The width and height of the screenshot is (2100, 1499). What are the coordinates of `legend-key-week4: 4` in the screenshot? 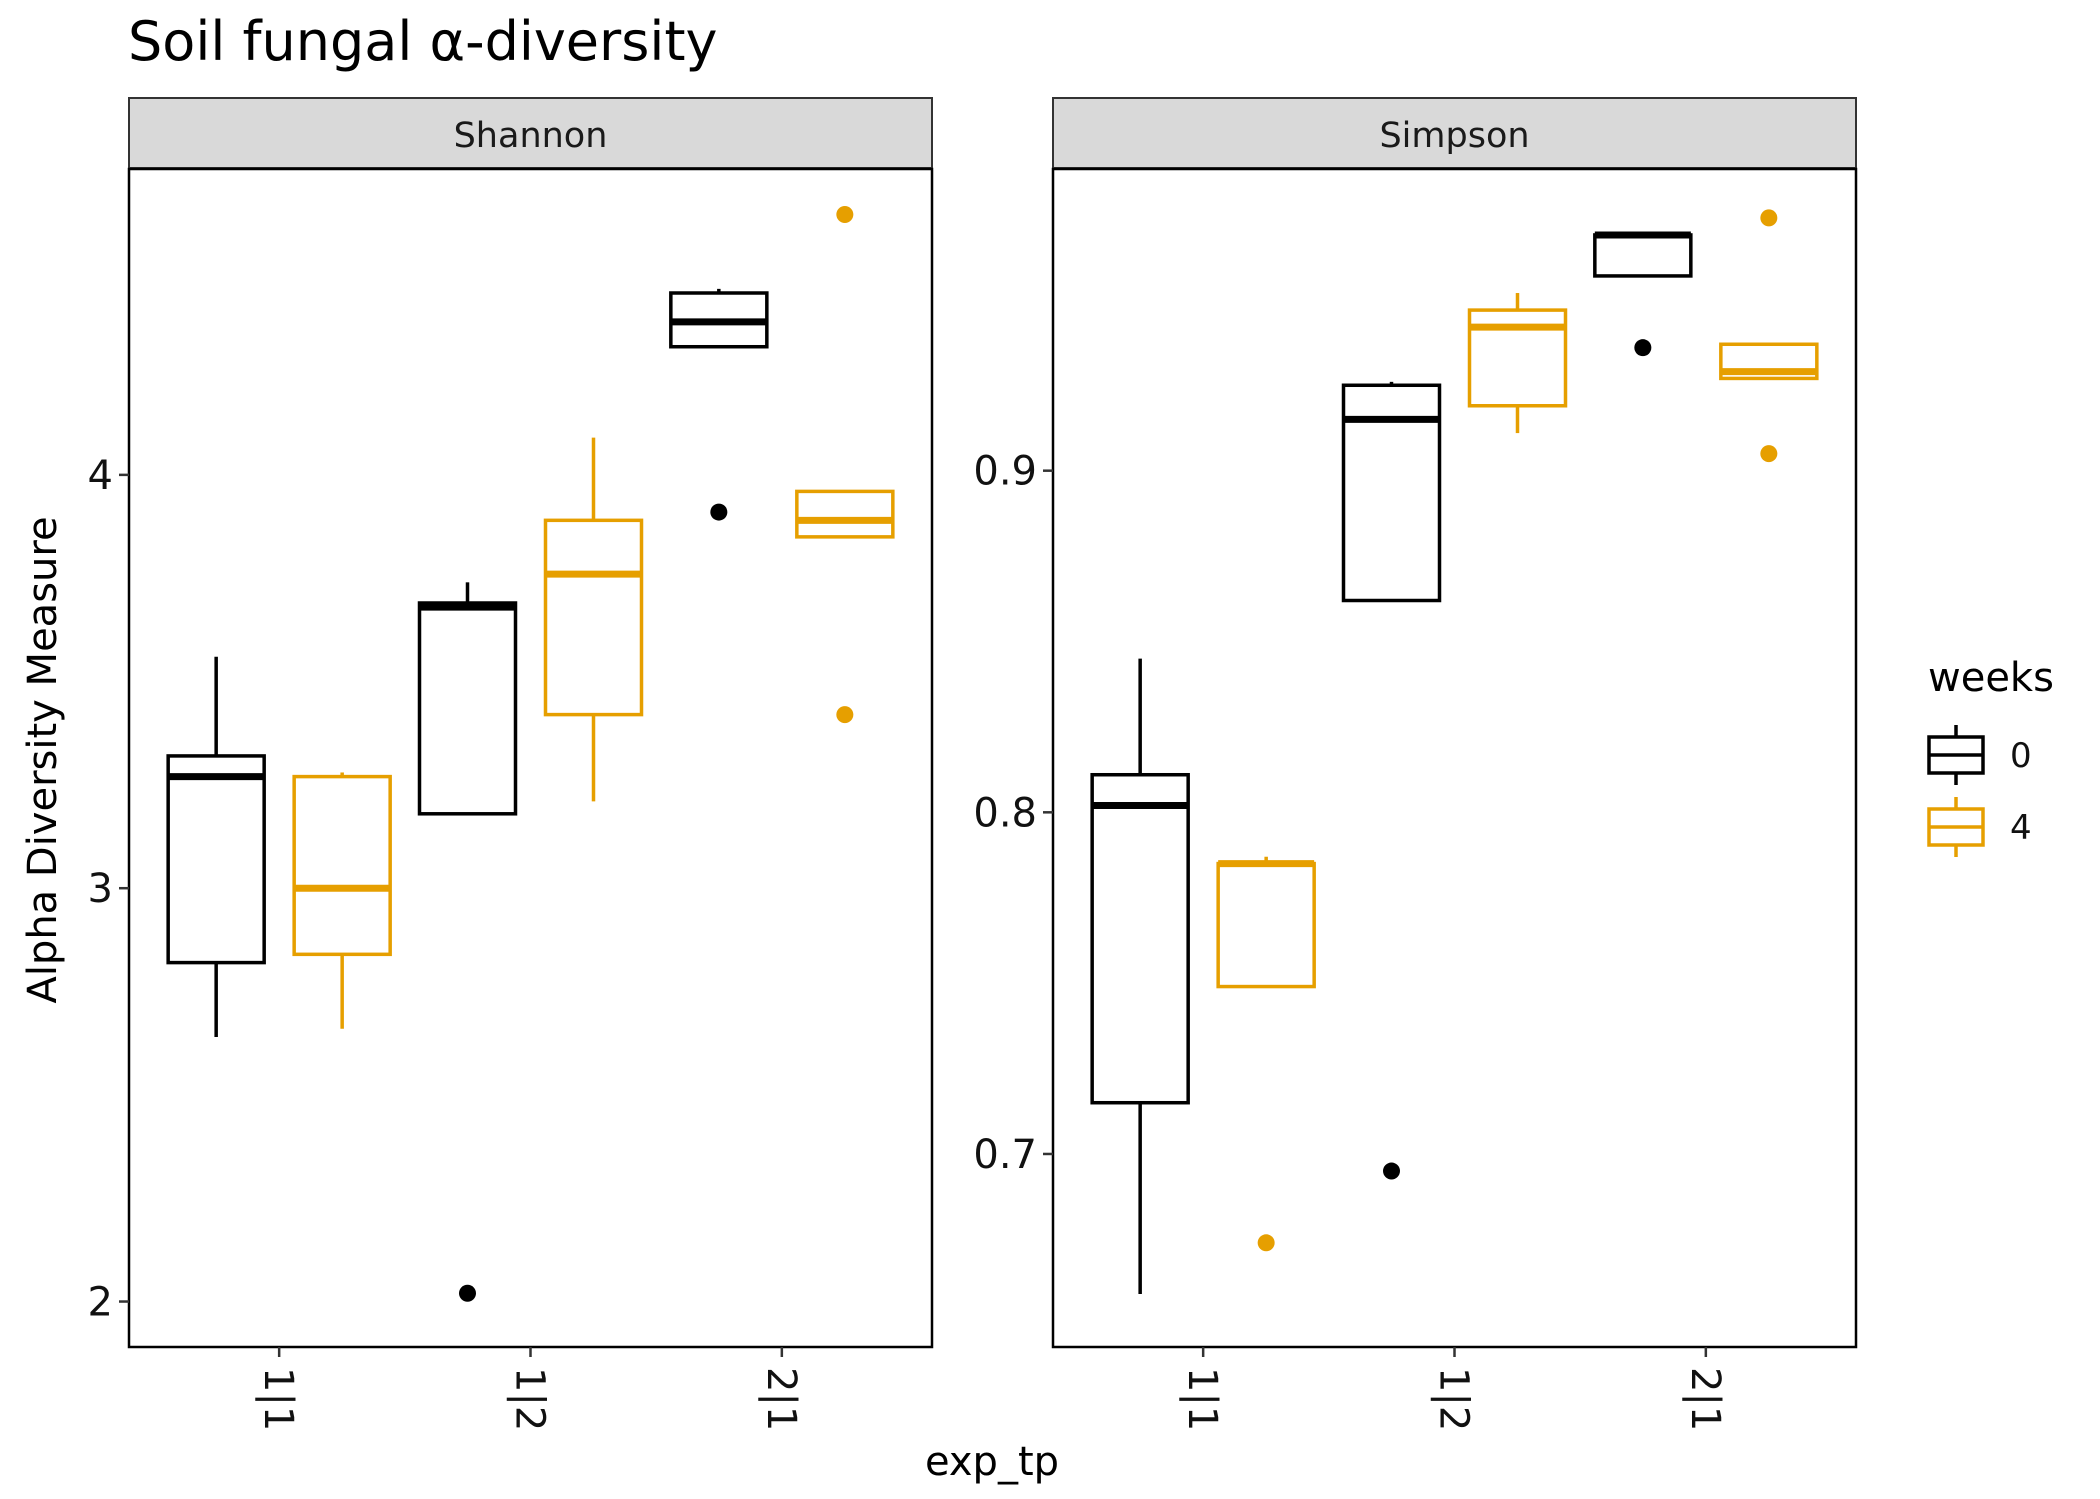 It's located at (1979, 827).